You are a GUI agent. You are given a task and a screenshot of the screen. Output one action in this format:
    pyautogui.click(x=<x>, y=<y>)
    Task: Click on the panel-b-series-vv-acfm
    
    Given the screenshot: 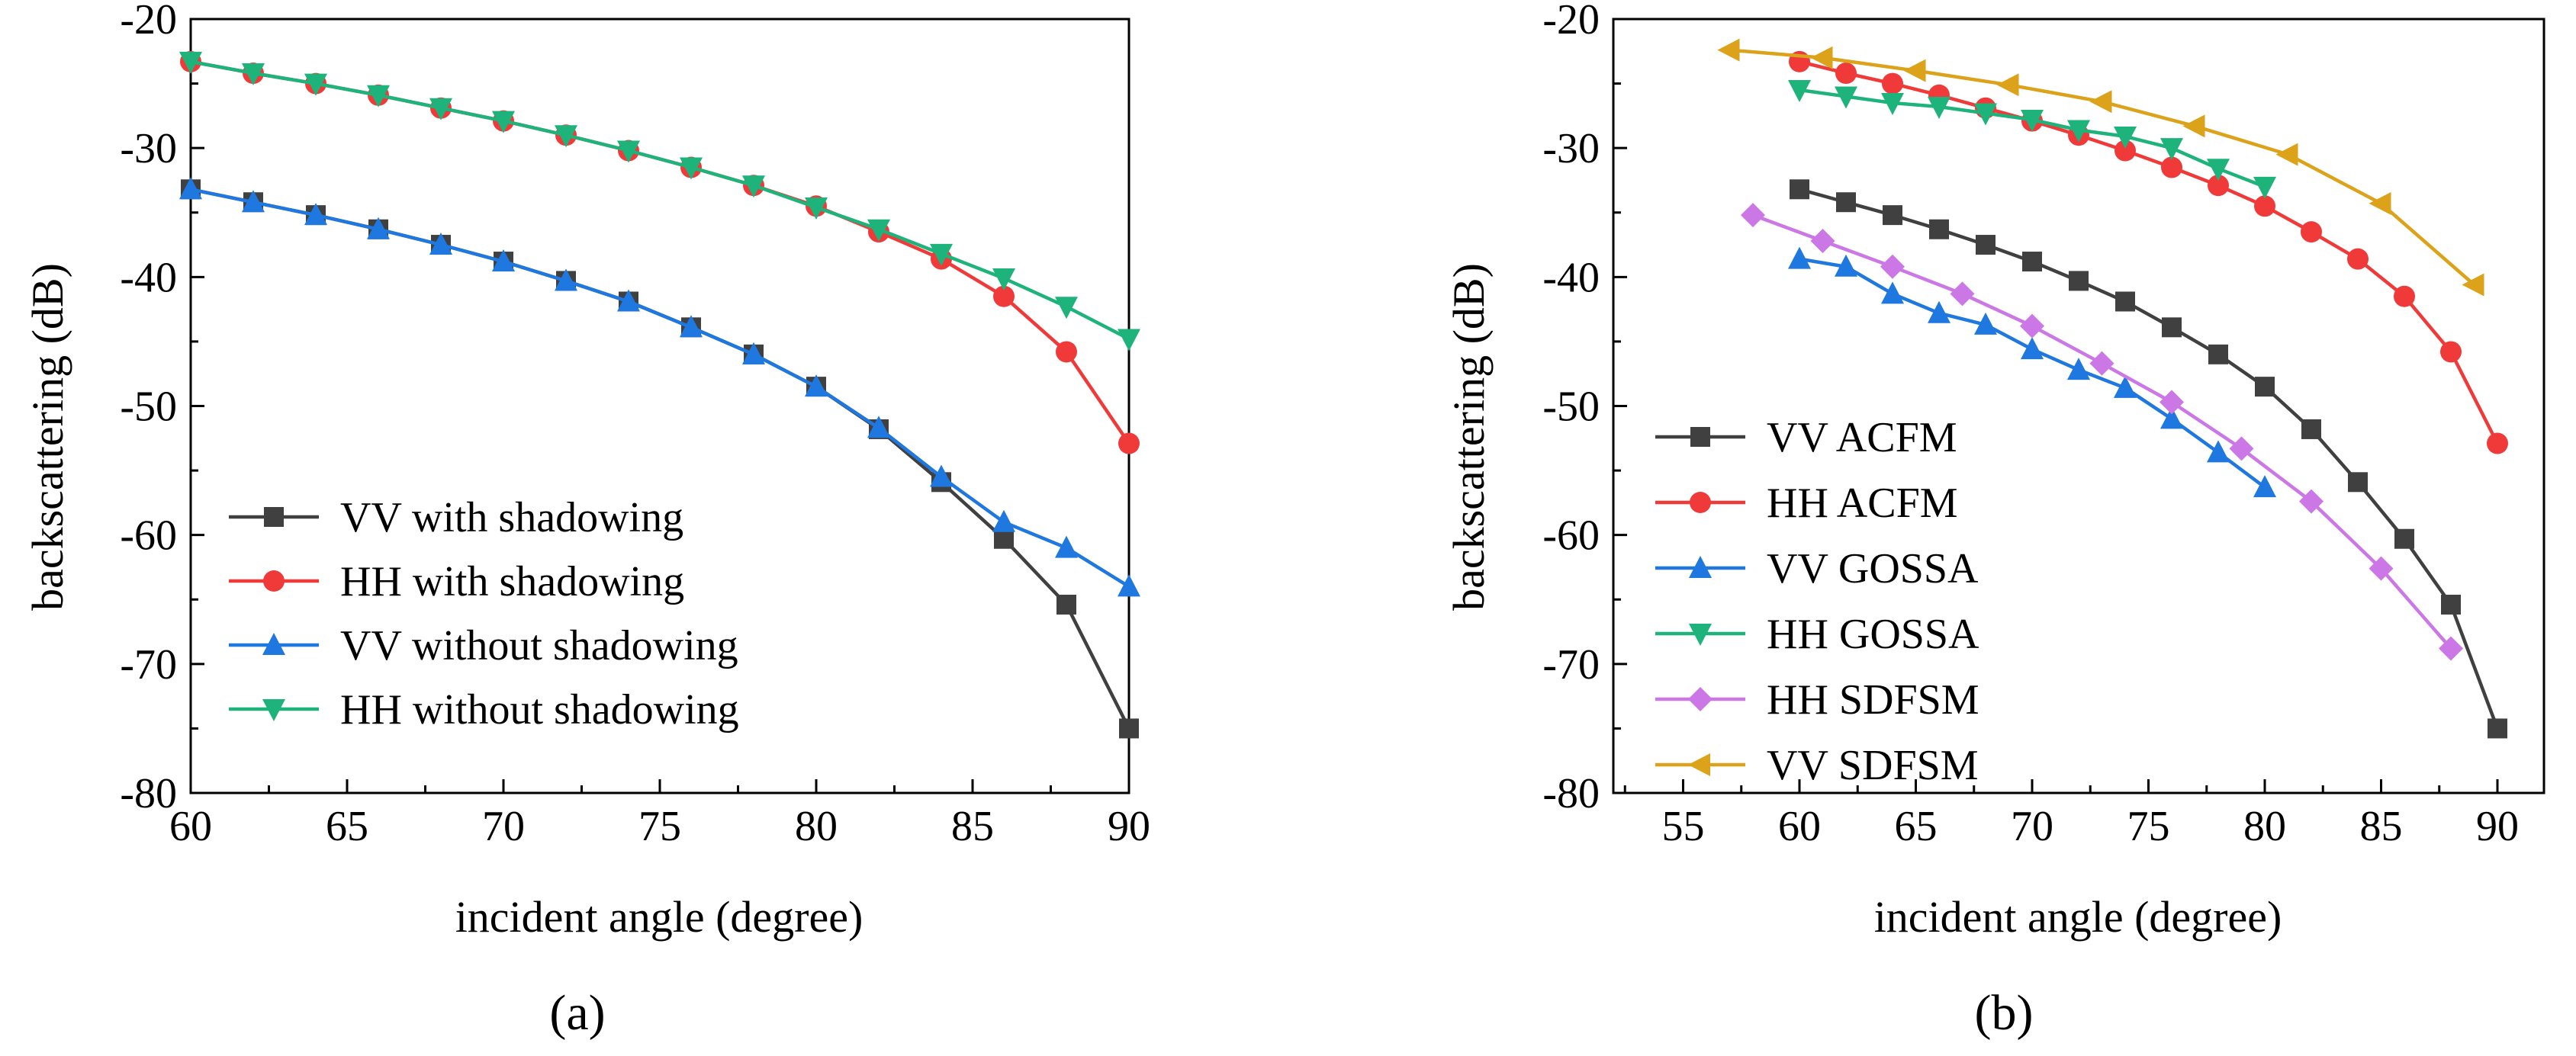 What is the action you would take?
    pyautogui.click(x=2148, y=459)
    